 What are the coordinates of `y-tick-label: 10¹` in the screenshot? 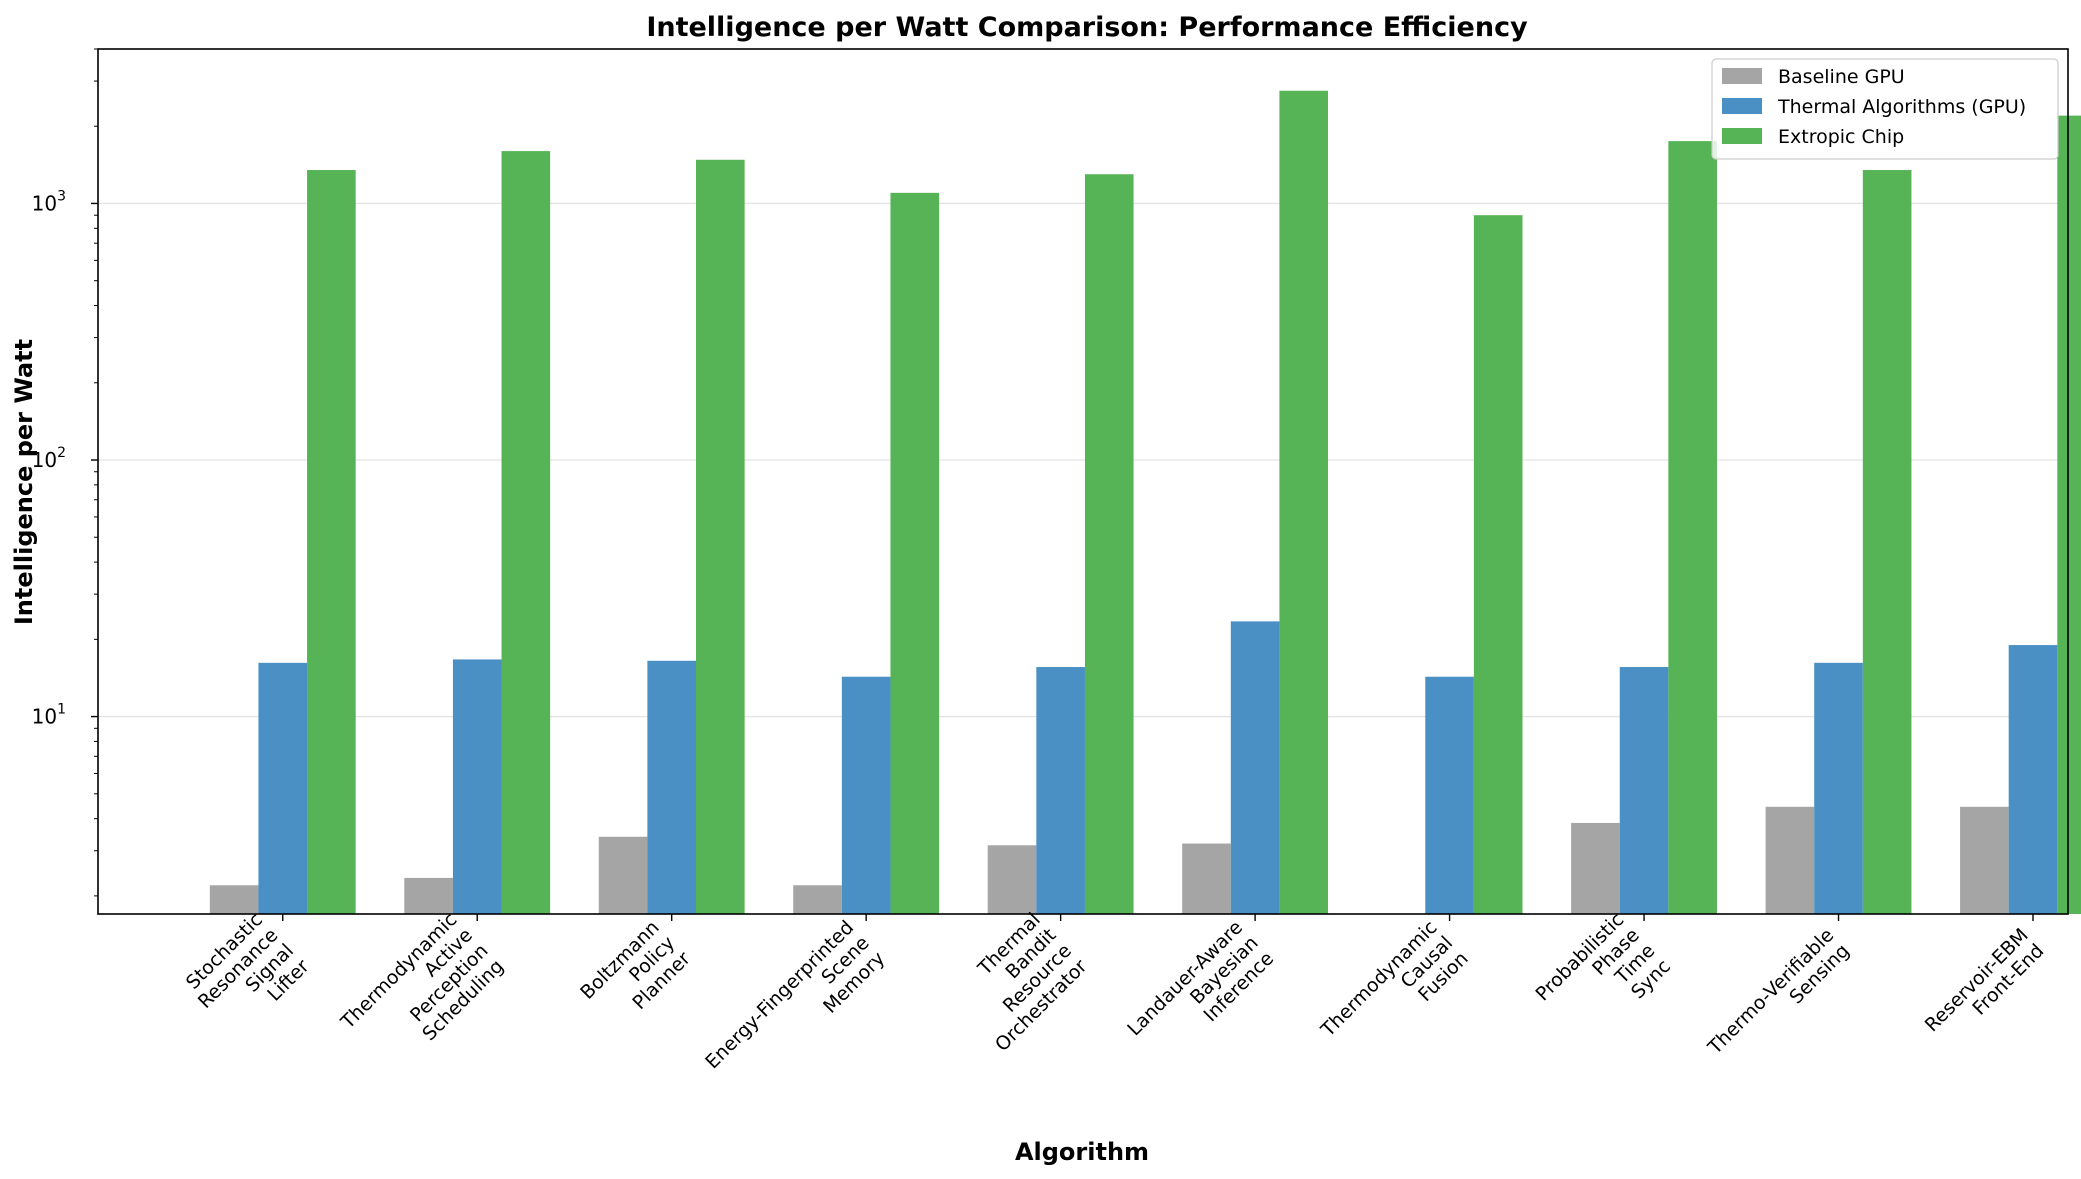 It's located at (49, 715).